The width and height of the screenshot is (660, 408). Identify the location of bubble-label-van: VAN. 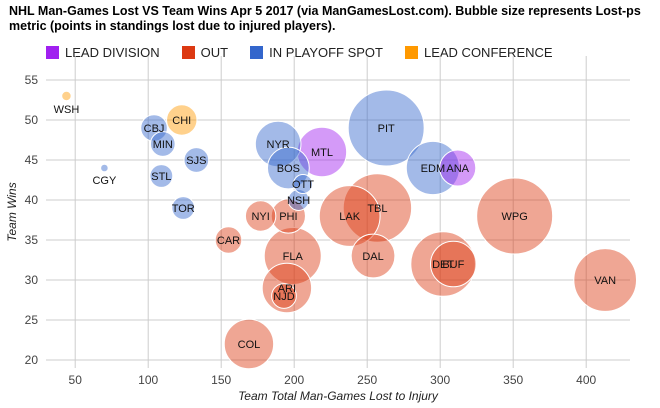
(605, 281).